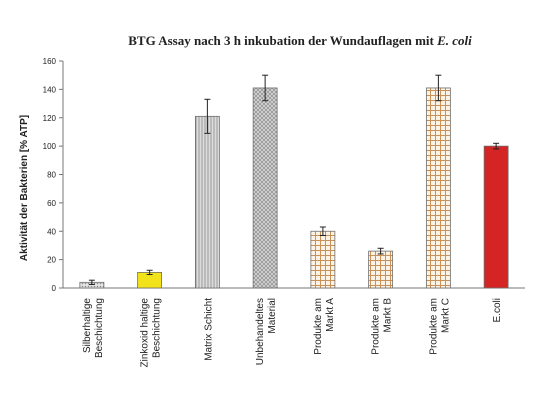 This screenshot has width=540, height=408. Describe the element at coordinates (208, 329) in the screenshot. I see `x-tick-label: Matrix Schicht` at that location.